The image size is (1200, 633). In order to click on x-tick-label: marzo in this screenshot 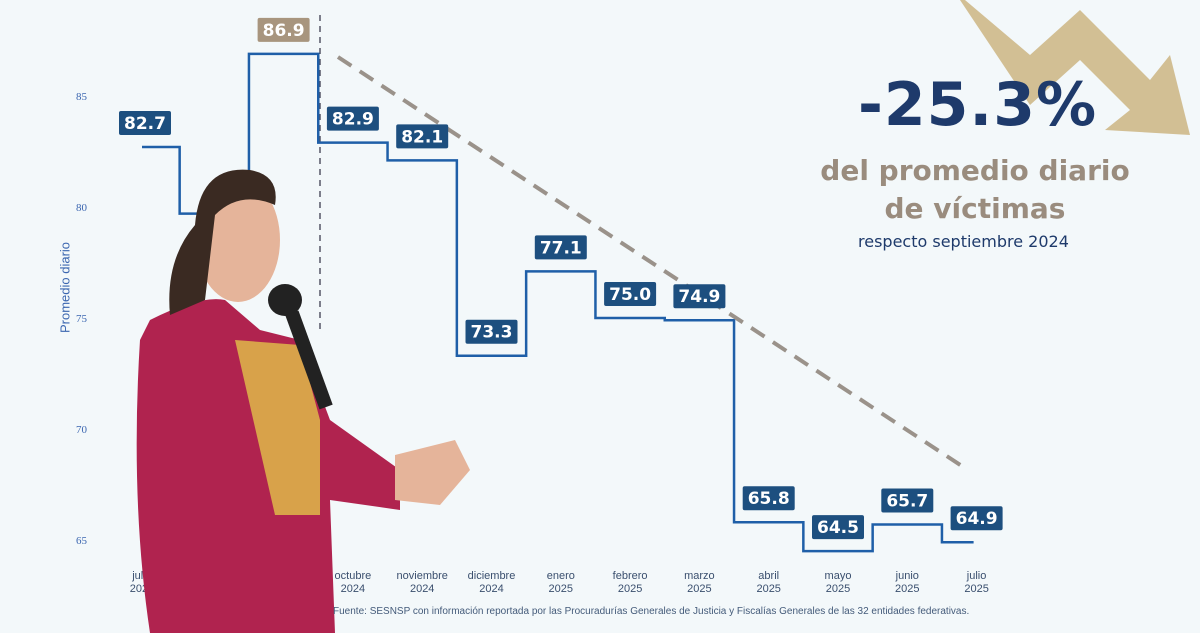, I will do `click(699, 576)`.